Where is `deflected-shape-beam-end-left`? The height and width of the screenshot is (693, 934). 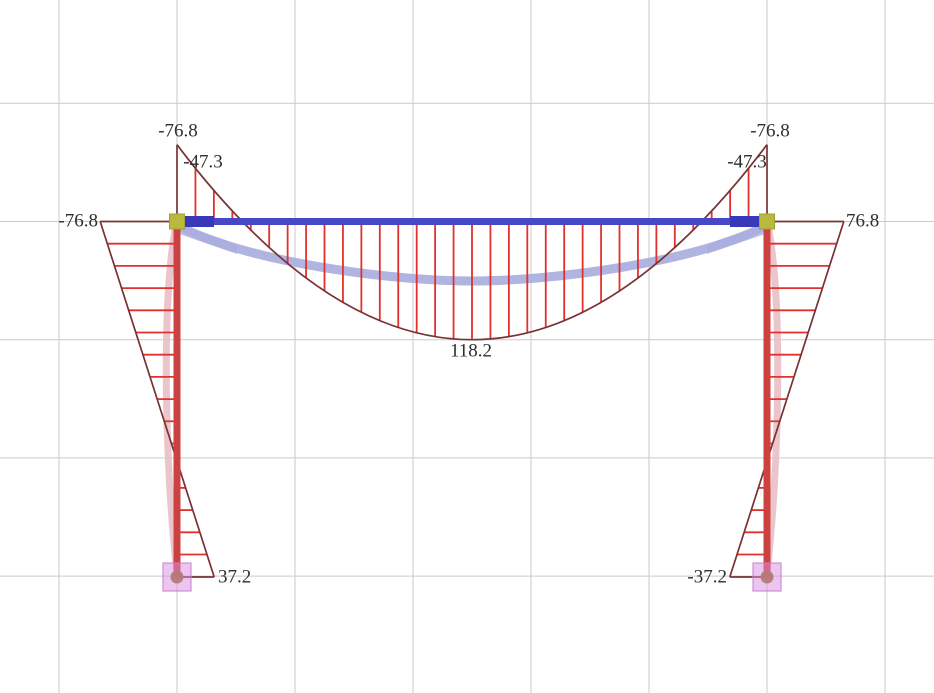 deflected-shape-beam-end-left is located at coordinates (208, 239).